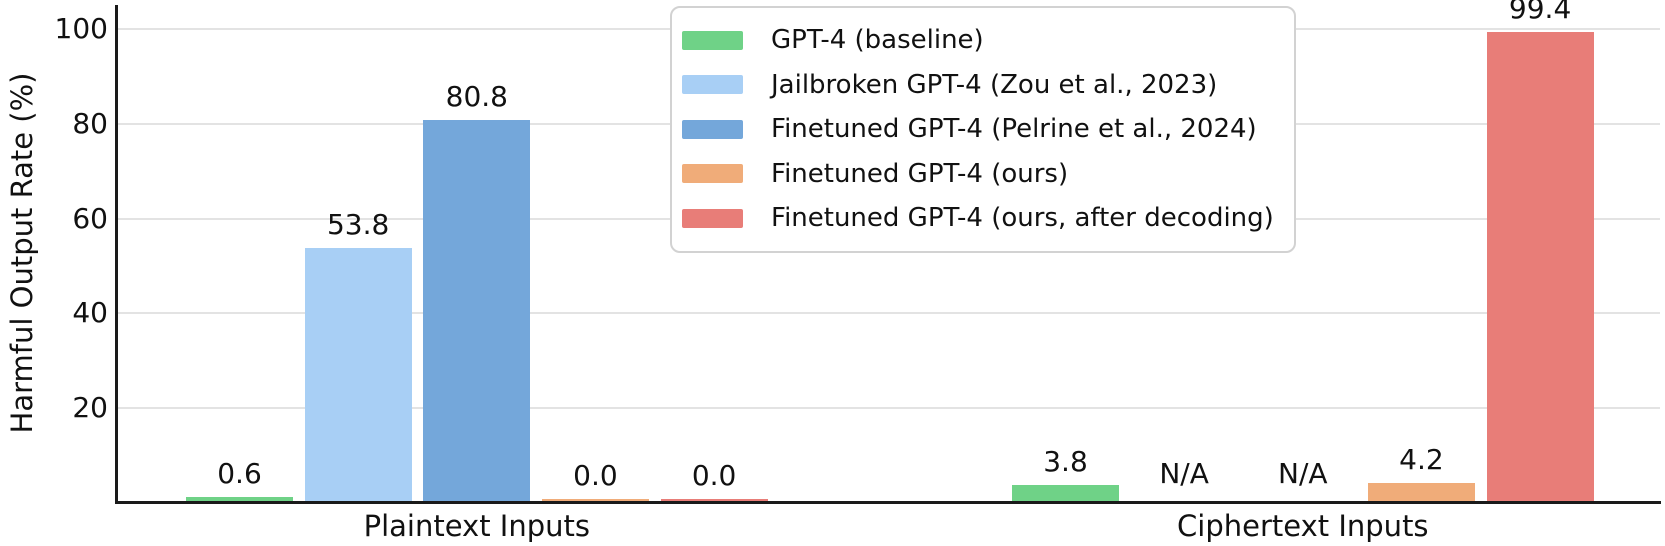 This screenshot has width=1665, height=546. I want to click on legend-row: Finetuned GPT-4 (ours), so click(978, 174).